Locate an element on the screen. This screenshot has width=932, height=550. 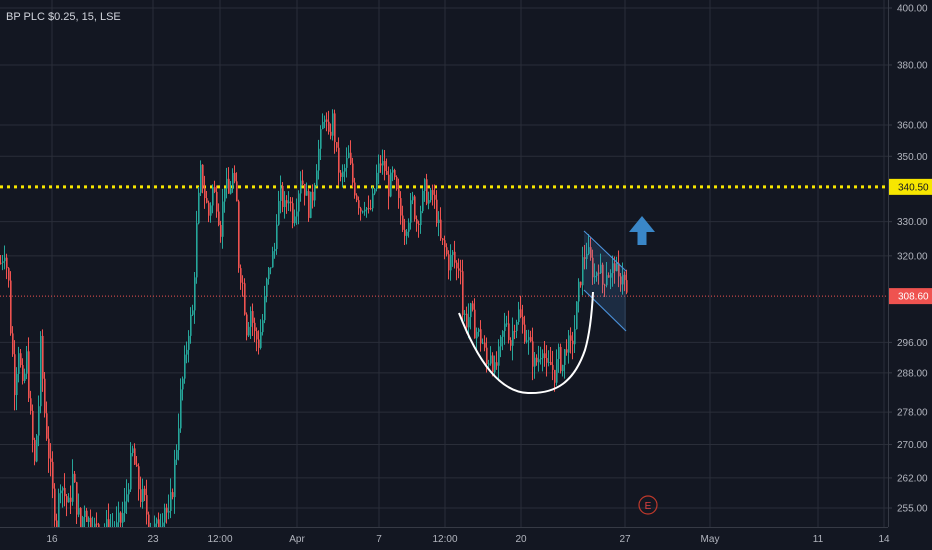
chart-title: BP PLC $0.25, 15, LSE is located at coordinates (63, 17).